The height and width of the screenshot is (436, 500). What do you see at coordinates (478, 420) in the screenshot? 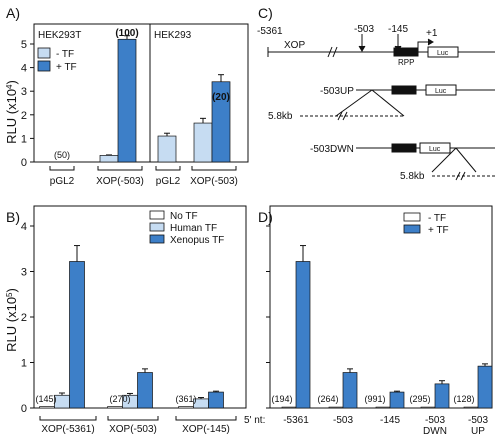
I see `chart-d-cat-label-4: -503` at bounding box center [478, 420].